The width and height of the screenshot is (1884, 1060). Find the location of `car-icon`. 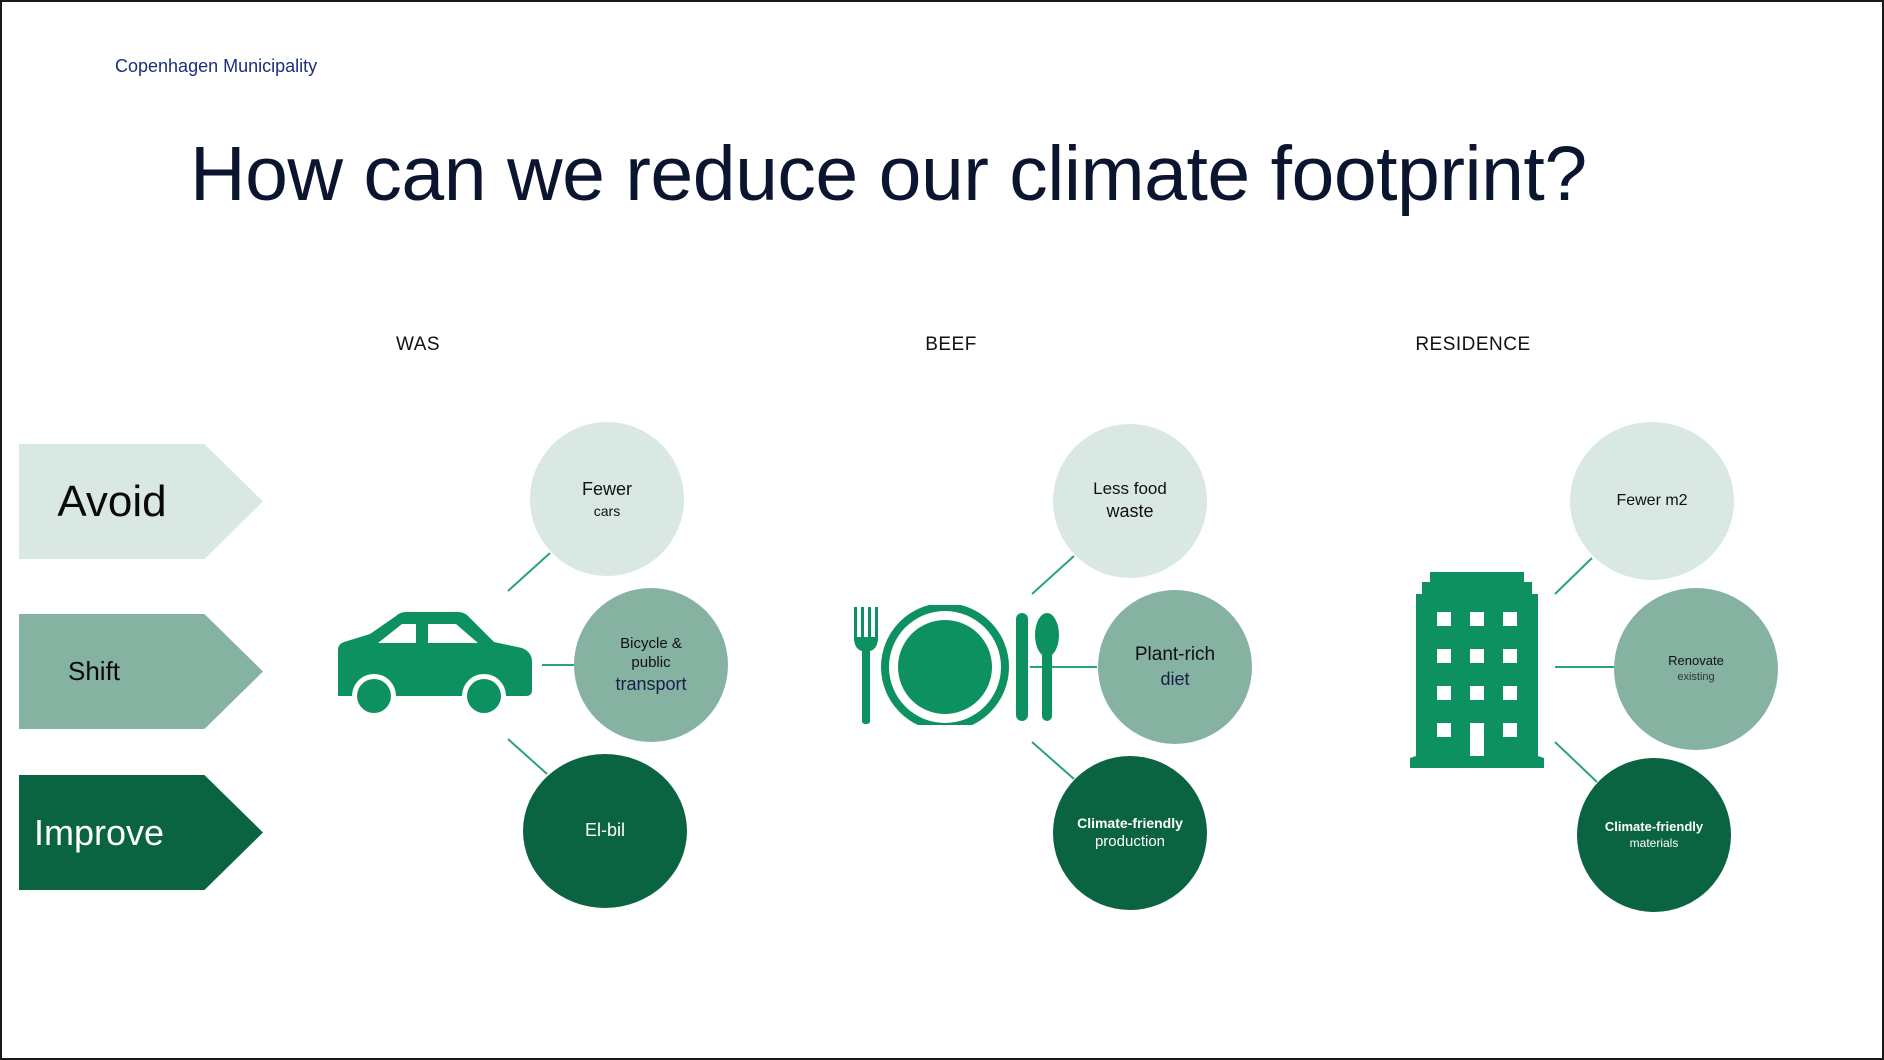

car-icon is located at coordinates (435, 665).